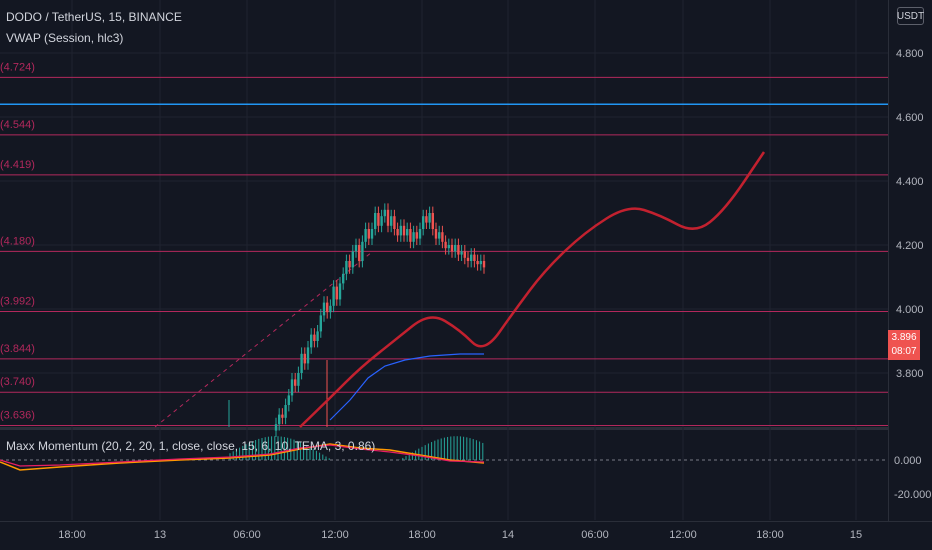  What do you see at coordinates (910, 182) in the screenshot?
I see `price-tick-label: 4.400` at bounding box center [910, 182].